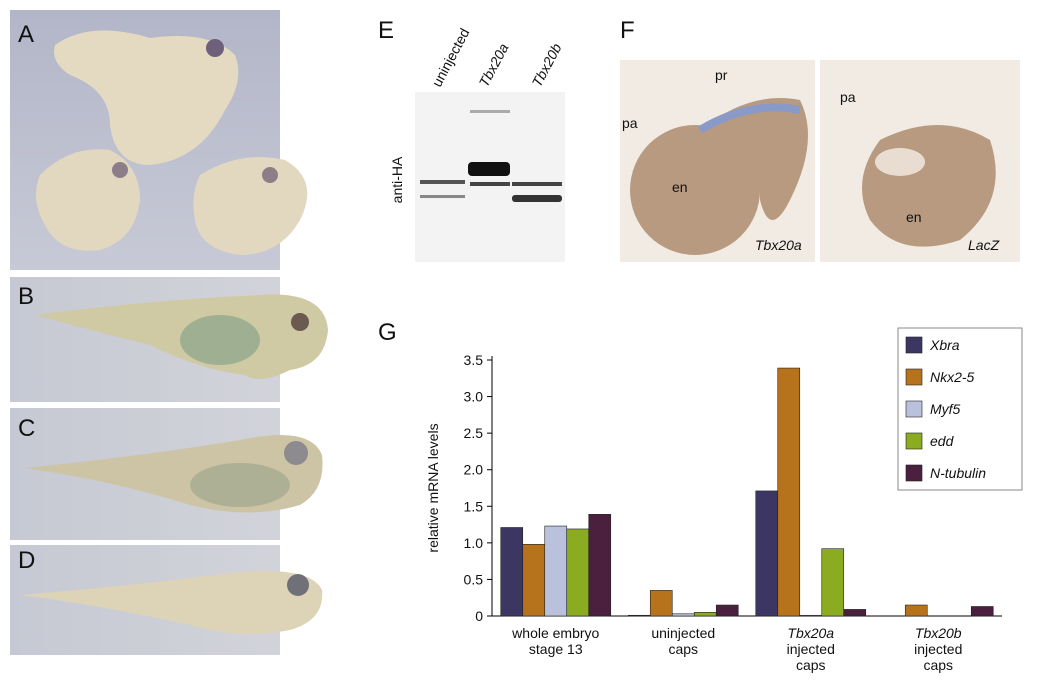 This screenshot has height=688, width=1041. What do you see at coordinates (26, 428) in the screenshot?
I see `panel-label: C` at bounding box center [26, 428].